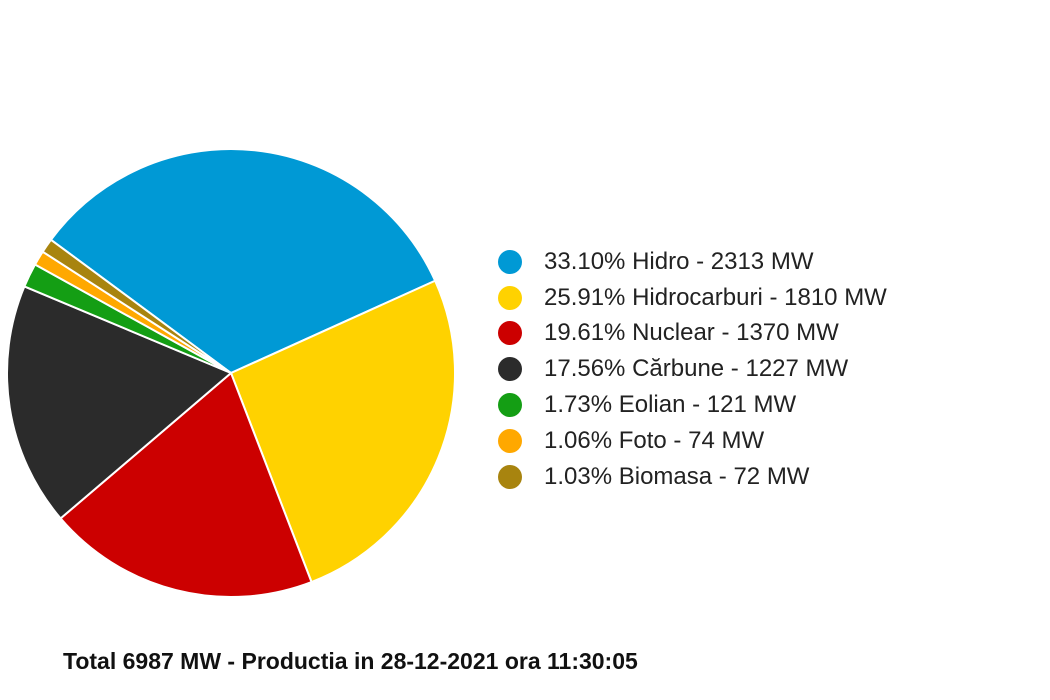  I want to click on legend-label: Hidro, so click(661, 261).